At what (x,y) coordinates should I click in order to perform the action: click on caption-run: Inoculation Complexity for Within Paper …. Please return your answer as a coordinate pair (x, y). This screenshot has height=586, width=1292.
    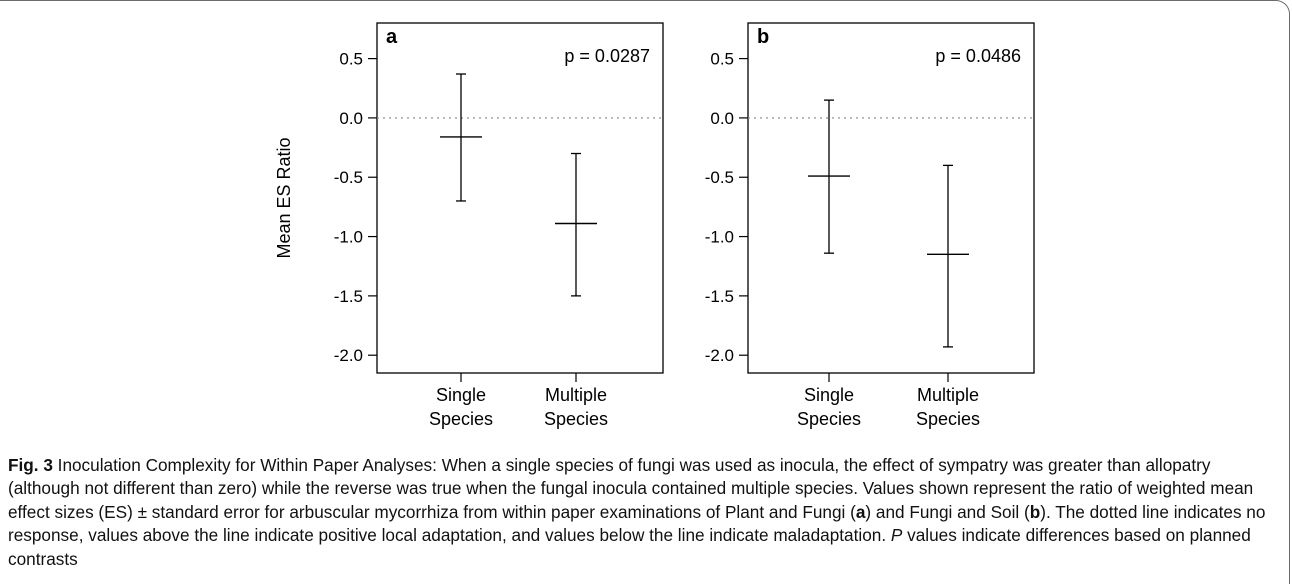
    Looking at the image, I should click on (631, 488).